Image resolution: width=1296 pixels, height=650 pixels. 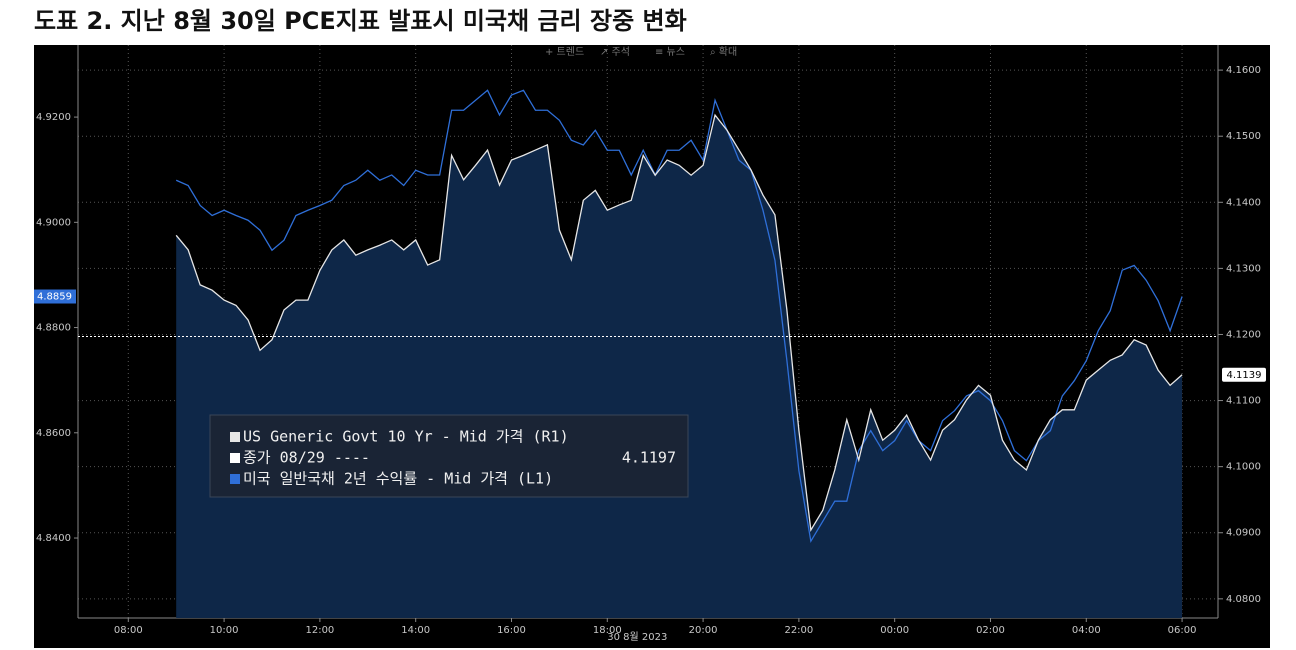 I want to click on last-value-label: 4.8859, so click(x=54, y=297).